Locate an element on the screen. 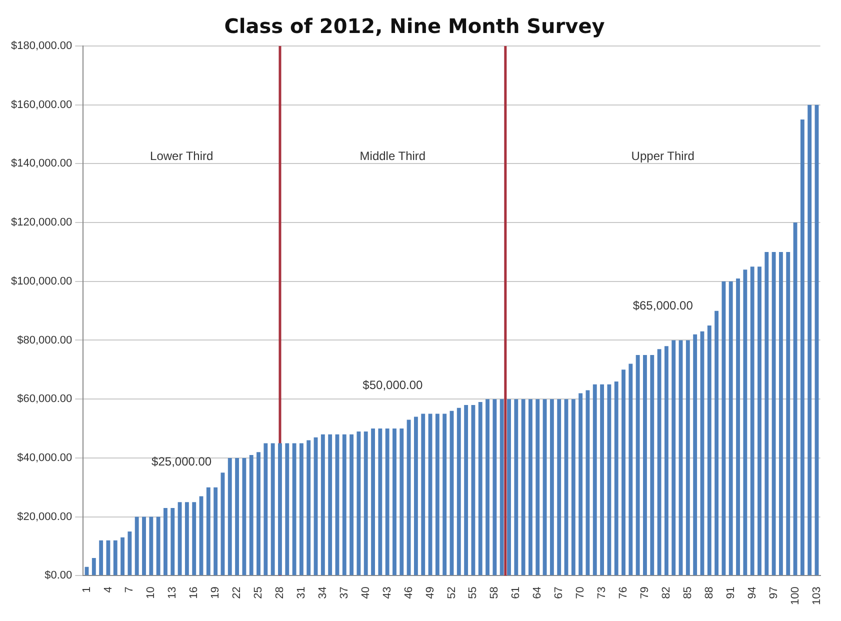 The image size is (841, 621). x-tick-label: 76 is located at coordinates (624, 592).